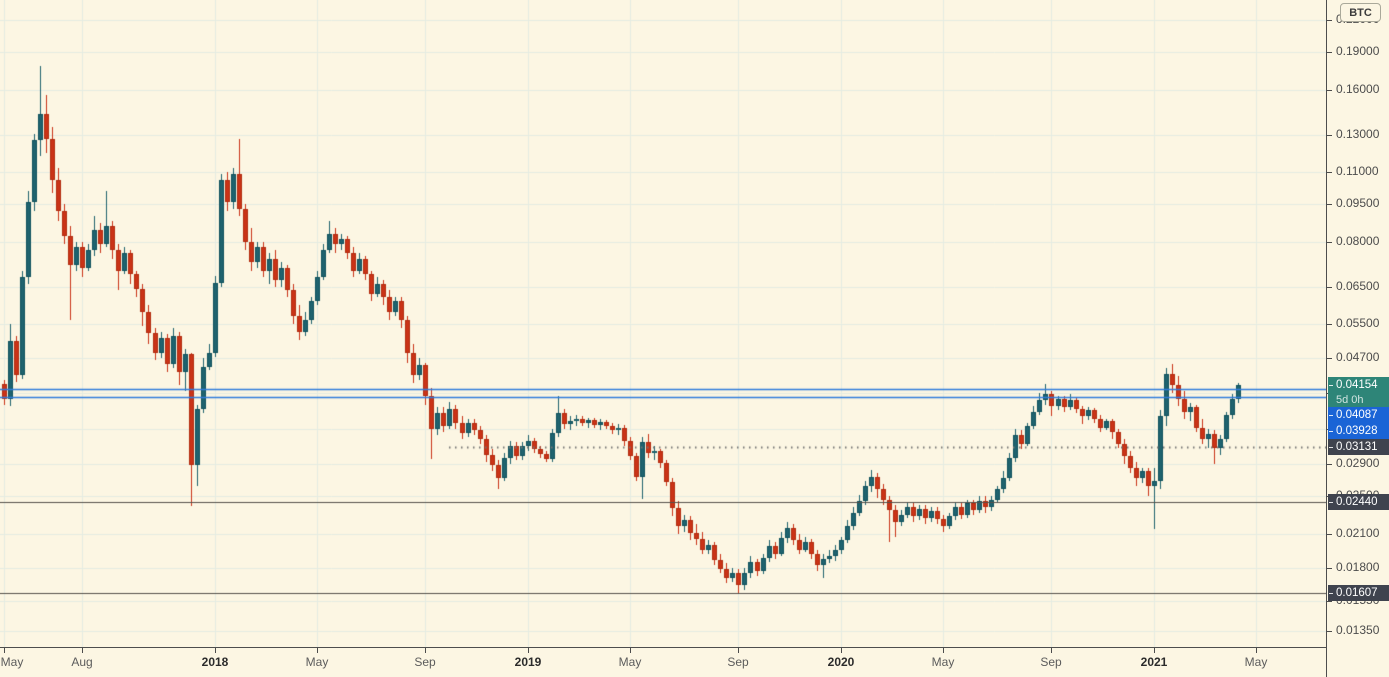  I want to click on price-tick-label: 0.04700, so click(1358, 357).